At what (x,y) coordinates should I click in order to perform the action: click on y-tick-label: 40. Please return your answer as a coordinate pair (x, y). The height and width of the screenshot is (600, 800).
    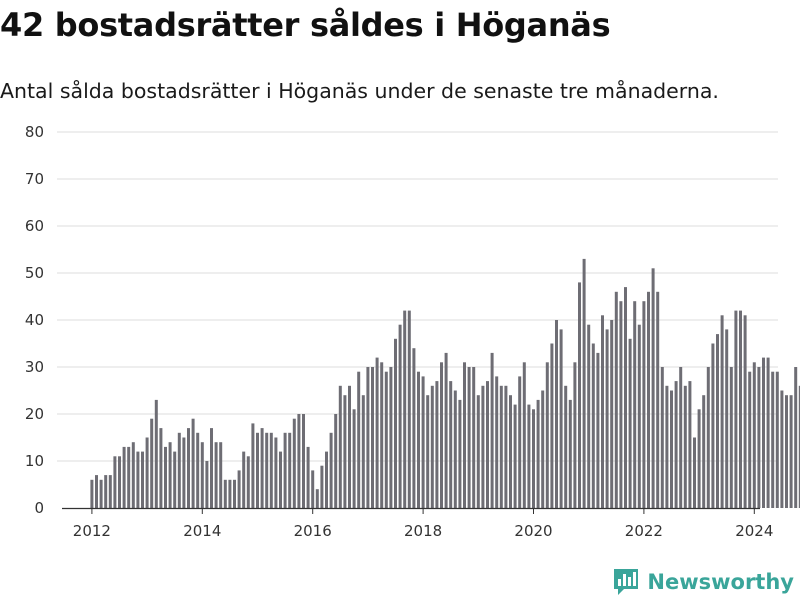
    Looking at the image, I should click on (34, 320).